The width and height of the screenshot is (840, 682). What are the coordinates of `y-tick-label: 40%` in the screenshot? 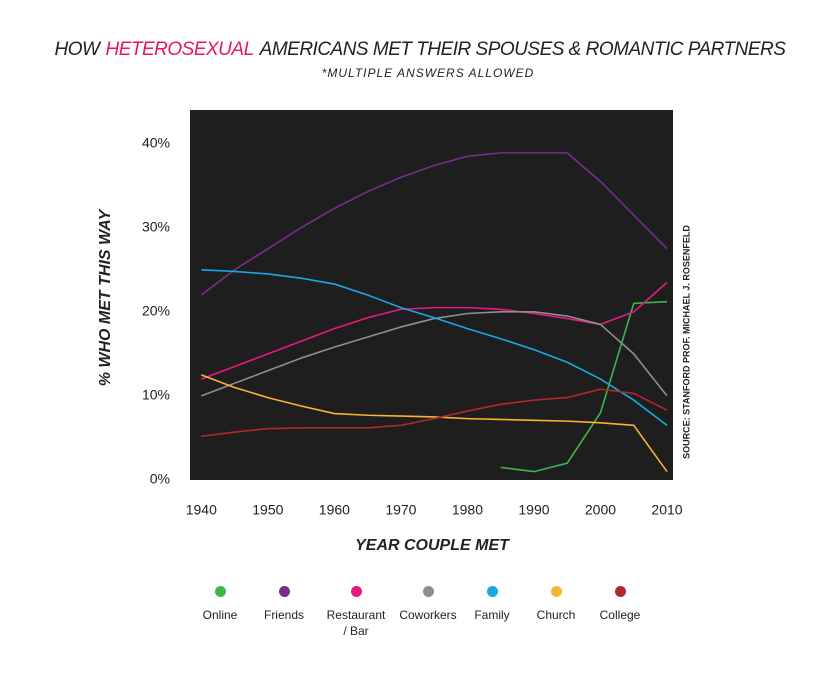 It's located at (156, 142).